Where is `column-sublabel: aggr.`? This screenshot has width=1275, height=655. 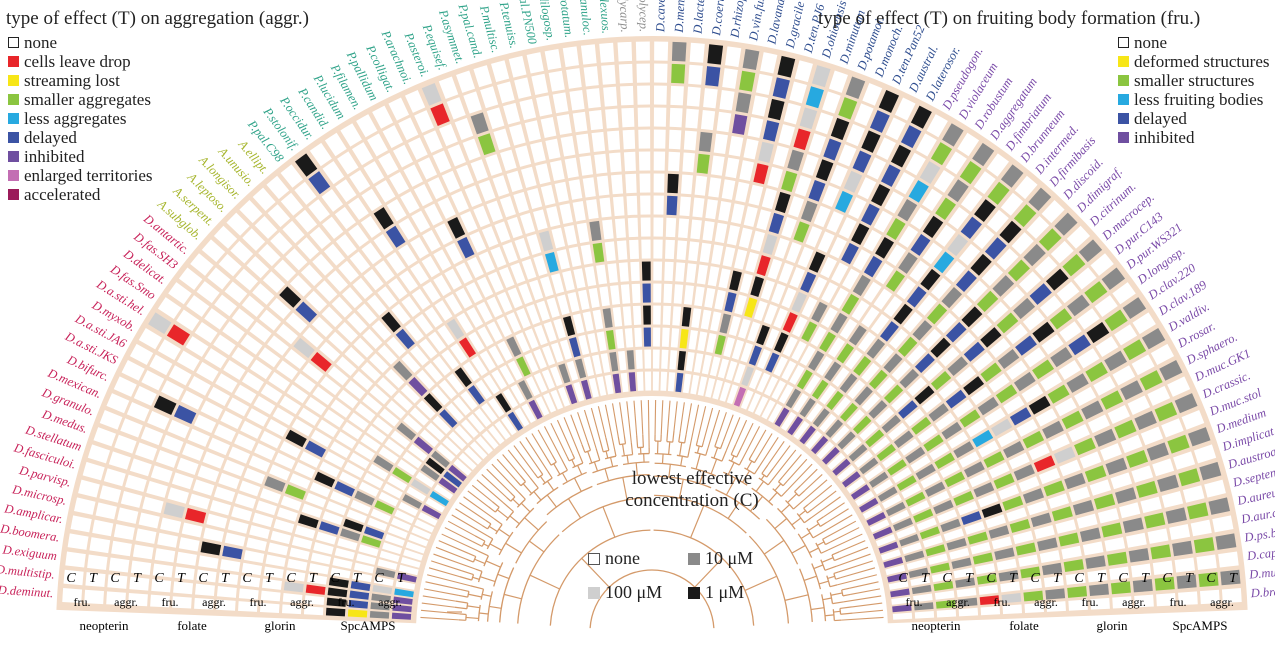
column-sublabel: aggr. is located at coordinates (302, 602).